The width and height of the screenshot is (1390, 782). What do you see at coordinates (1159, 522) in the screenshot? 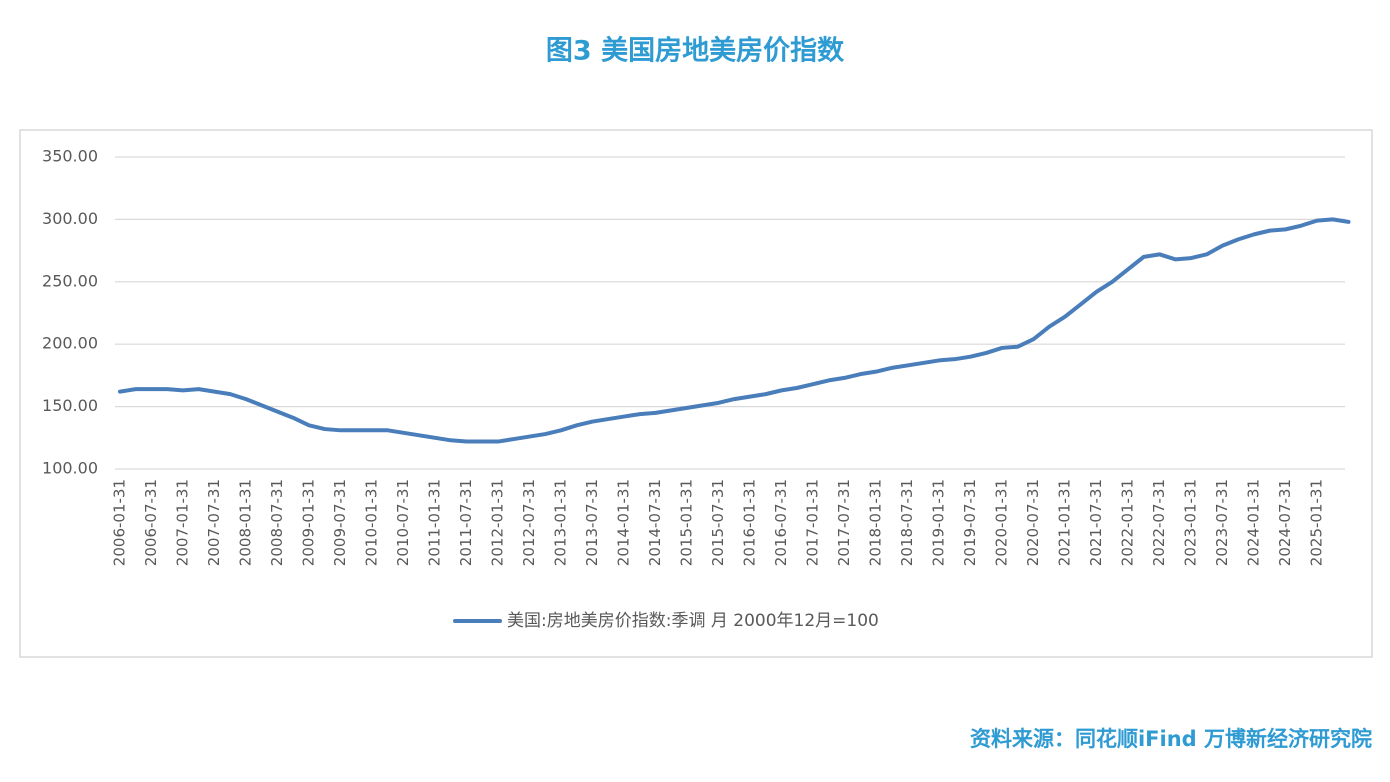
I see `x-tick-label: 2022-07-31` at bounding box center [1159, 522].